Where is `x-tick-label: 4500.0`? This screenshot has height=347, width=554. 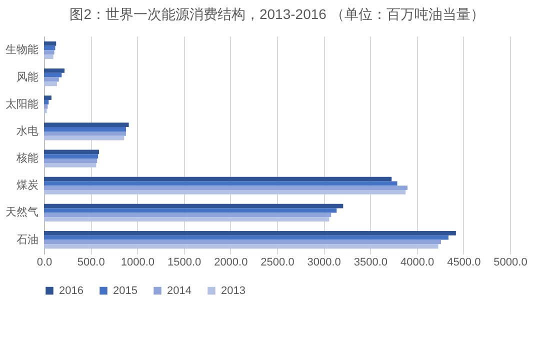 x-tick-label: 4500.0 is located at coordinates (464, 262).